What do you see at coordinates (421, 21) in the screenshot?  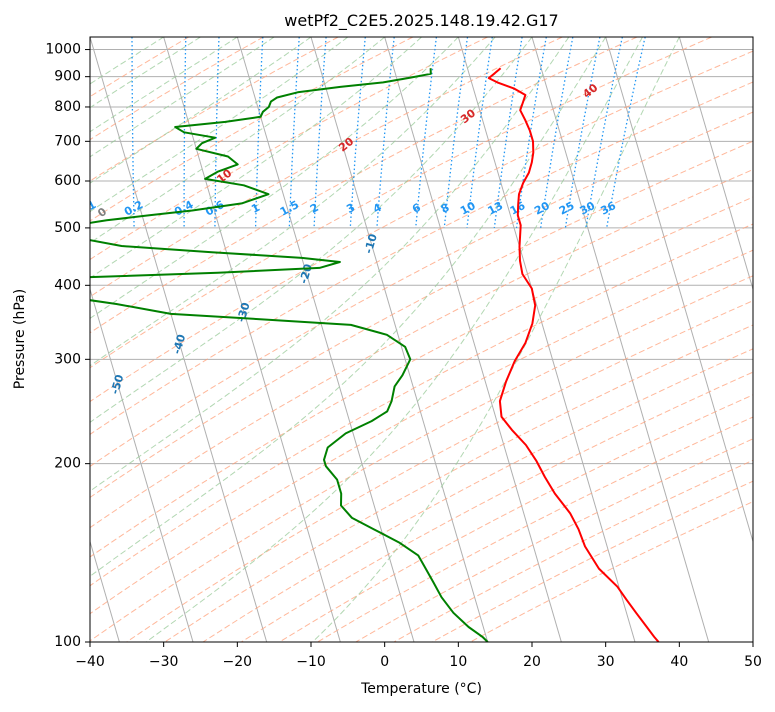 I see `chart-title: wetPf2_C2E5.2025.148.19.42.G17` at bounding box center [421, 21].